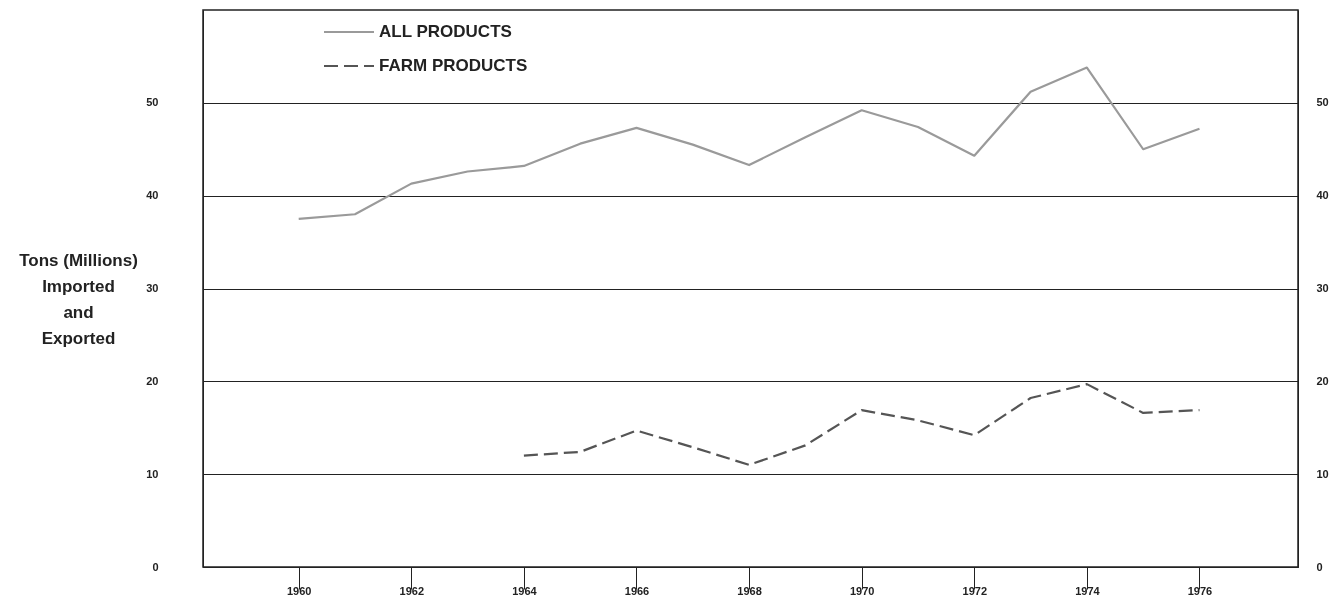 The image size is (1344, 597). Describe the element at coordinates (152, 102) in the screenshot. I see `y-tick-label: 50` at that location.